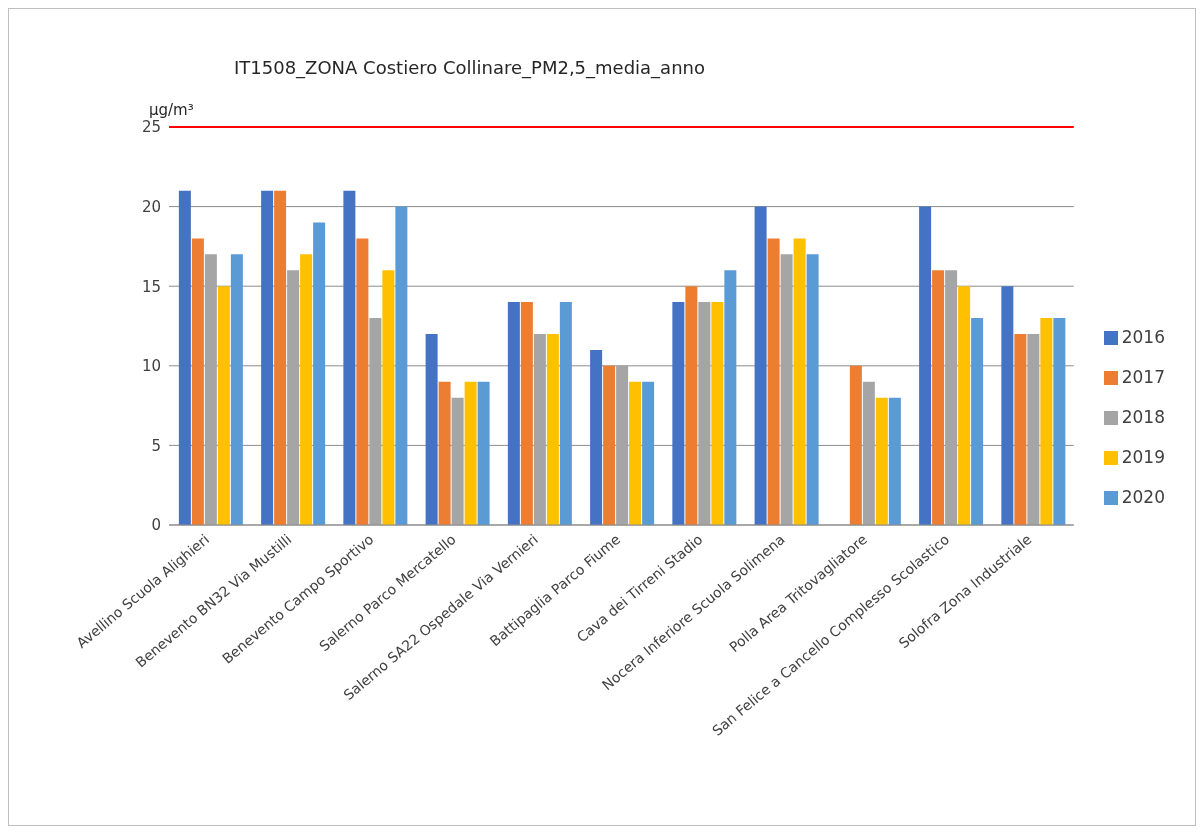 The image size is (1202, 832). What do you see at coordinates (1143, 337) in the screenshot?
I see `legend-label: 2016` at bounding box center [1143, 337].